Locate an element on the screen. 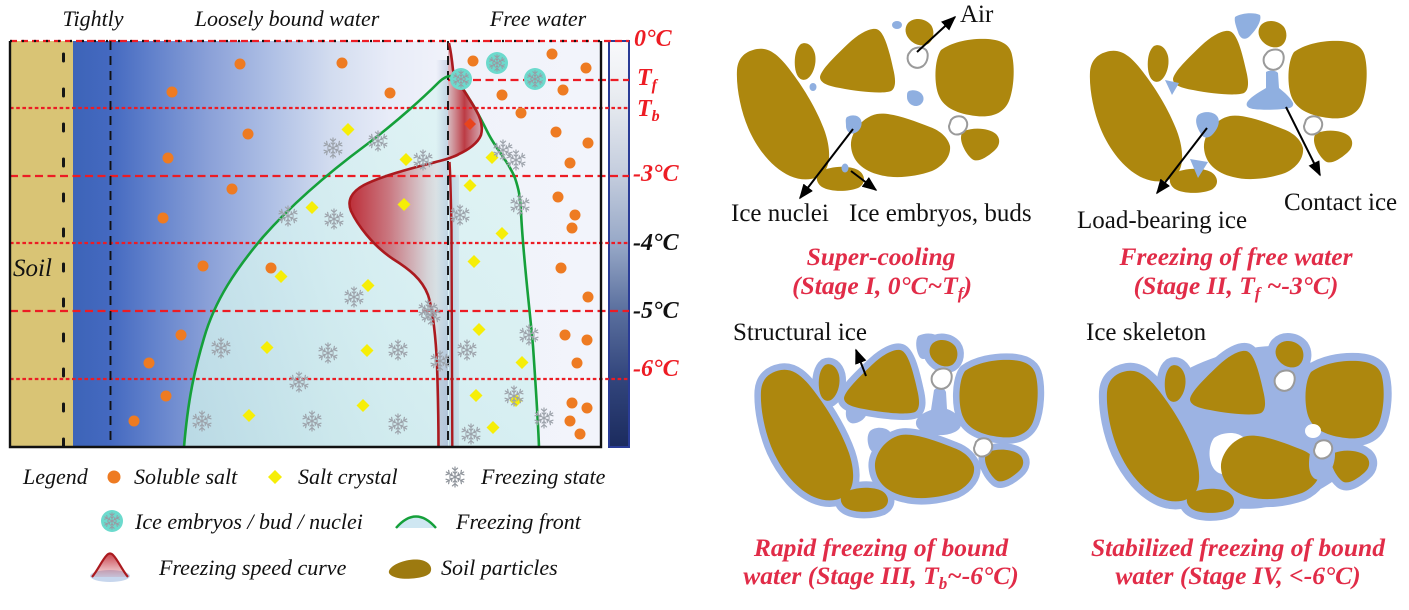 Image resolution: width=1409 pixels, height=610 pixels. svg-text: -5°C is located at coordinates (656, 311).